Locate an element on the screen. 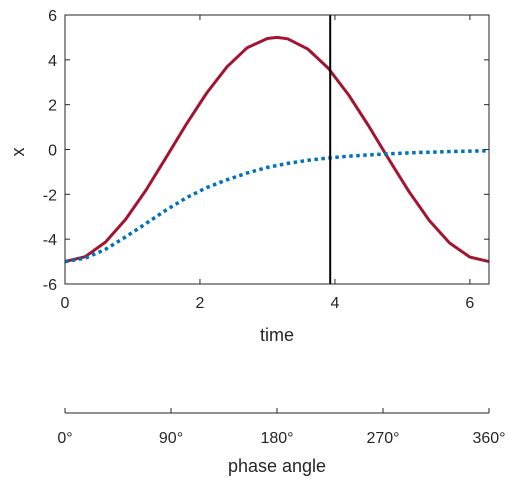 This screenshot has width=509, height=482. y-tick-label: -6 is located at coordinates (50, 285).